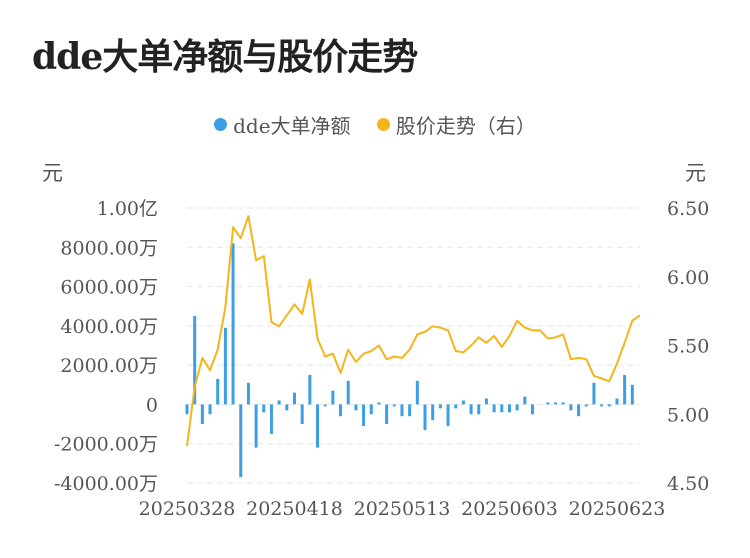 Image resolution: width=750 pixels, height=558 pixels. What do you see at coordinates (688, 347) in the screenshot?
I see `y-right-tick-label: 5.50` at bounding box center [688, 347].